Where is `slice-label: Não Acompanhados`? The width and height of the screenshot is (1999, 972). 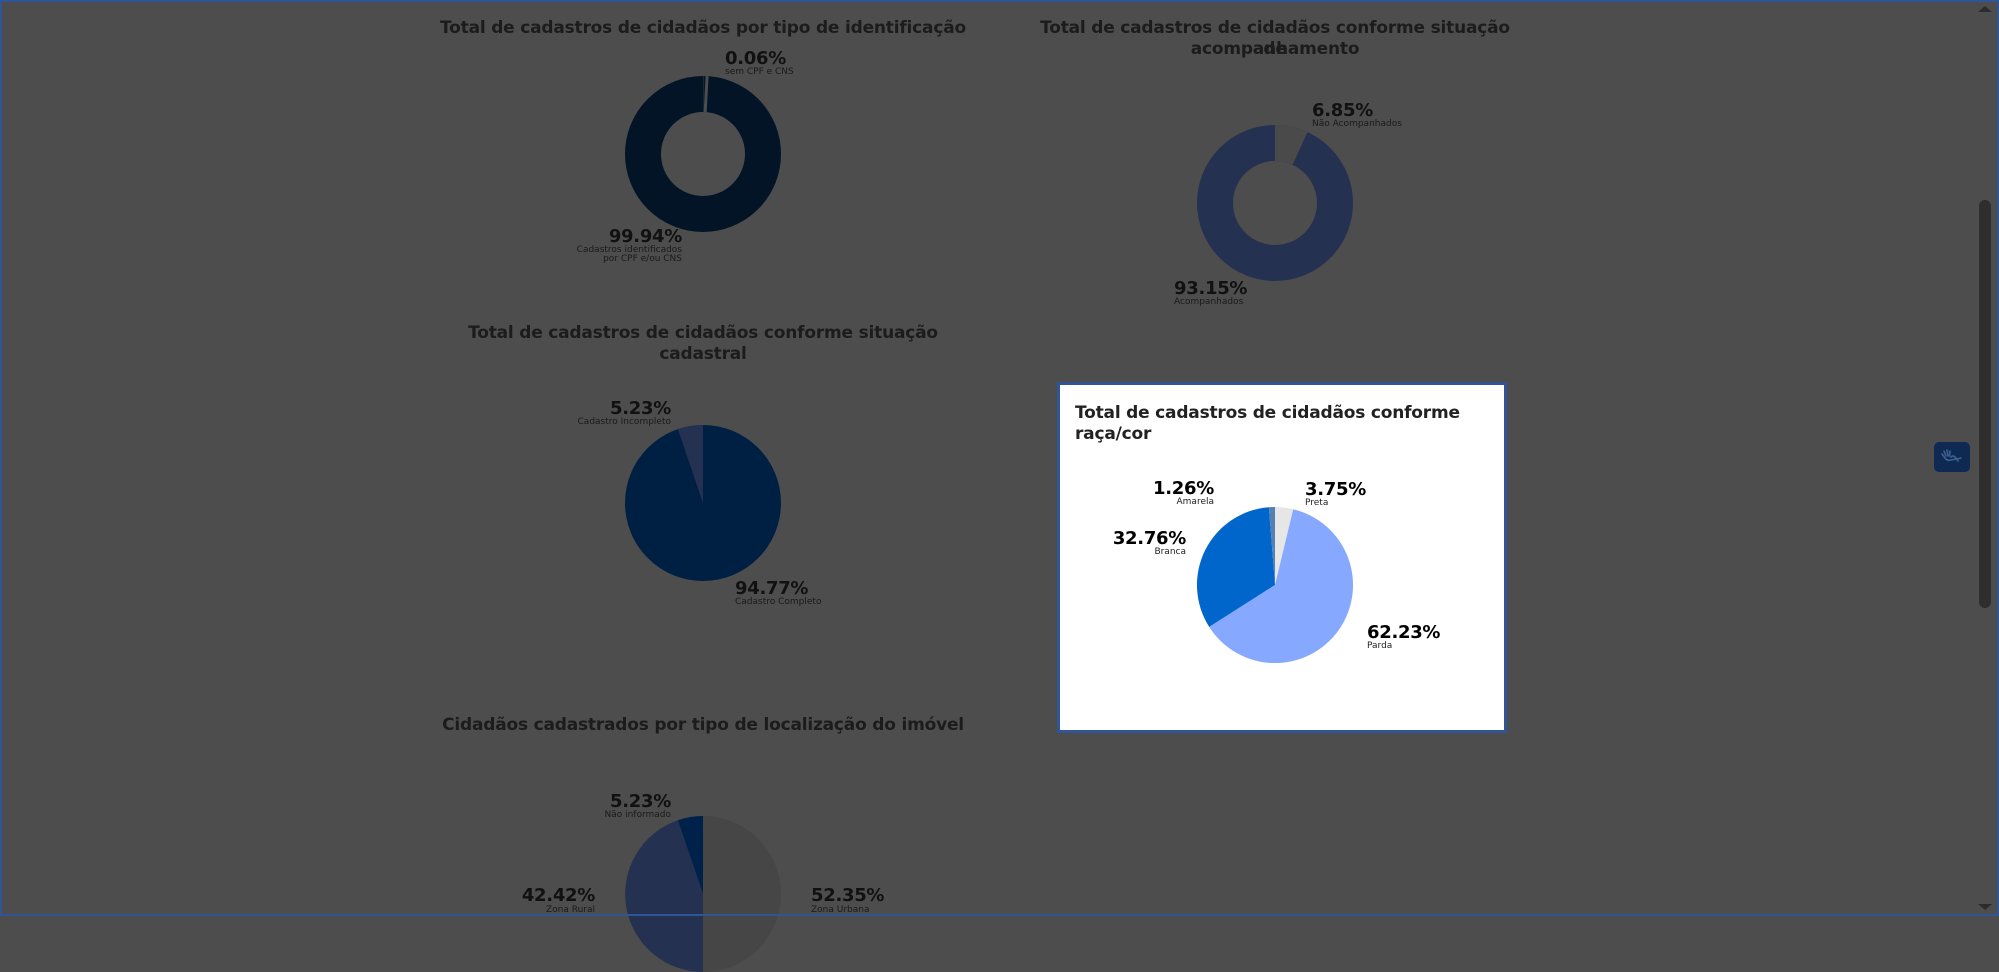 slice-label: Não Acompanhados is located at coordinates (1357, 124).